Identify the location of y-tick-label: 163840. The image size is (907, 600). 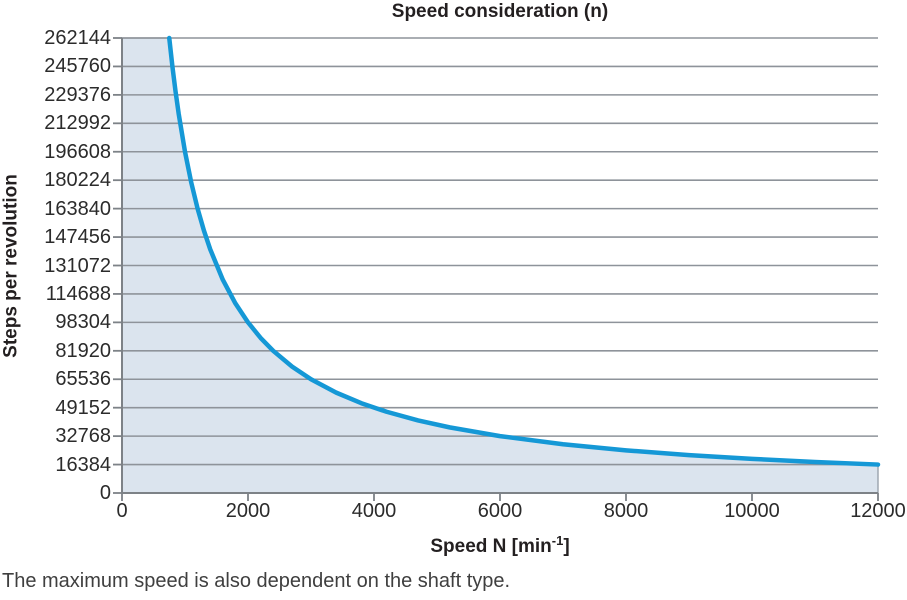
(77, 208).